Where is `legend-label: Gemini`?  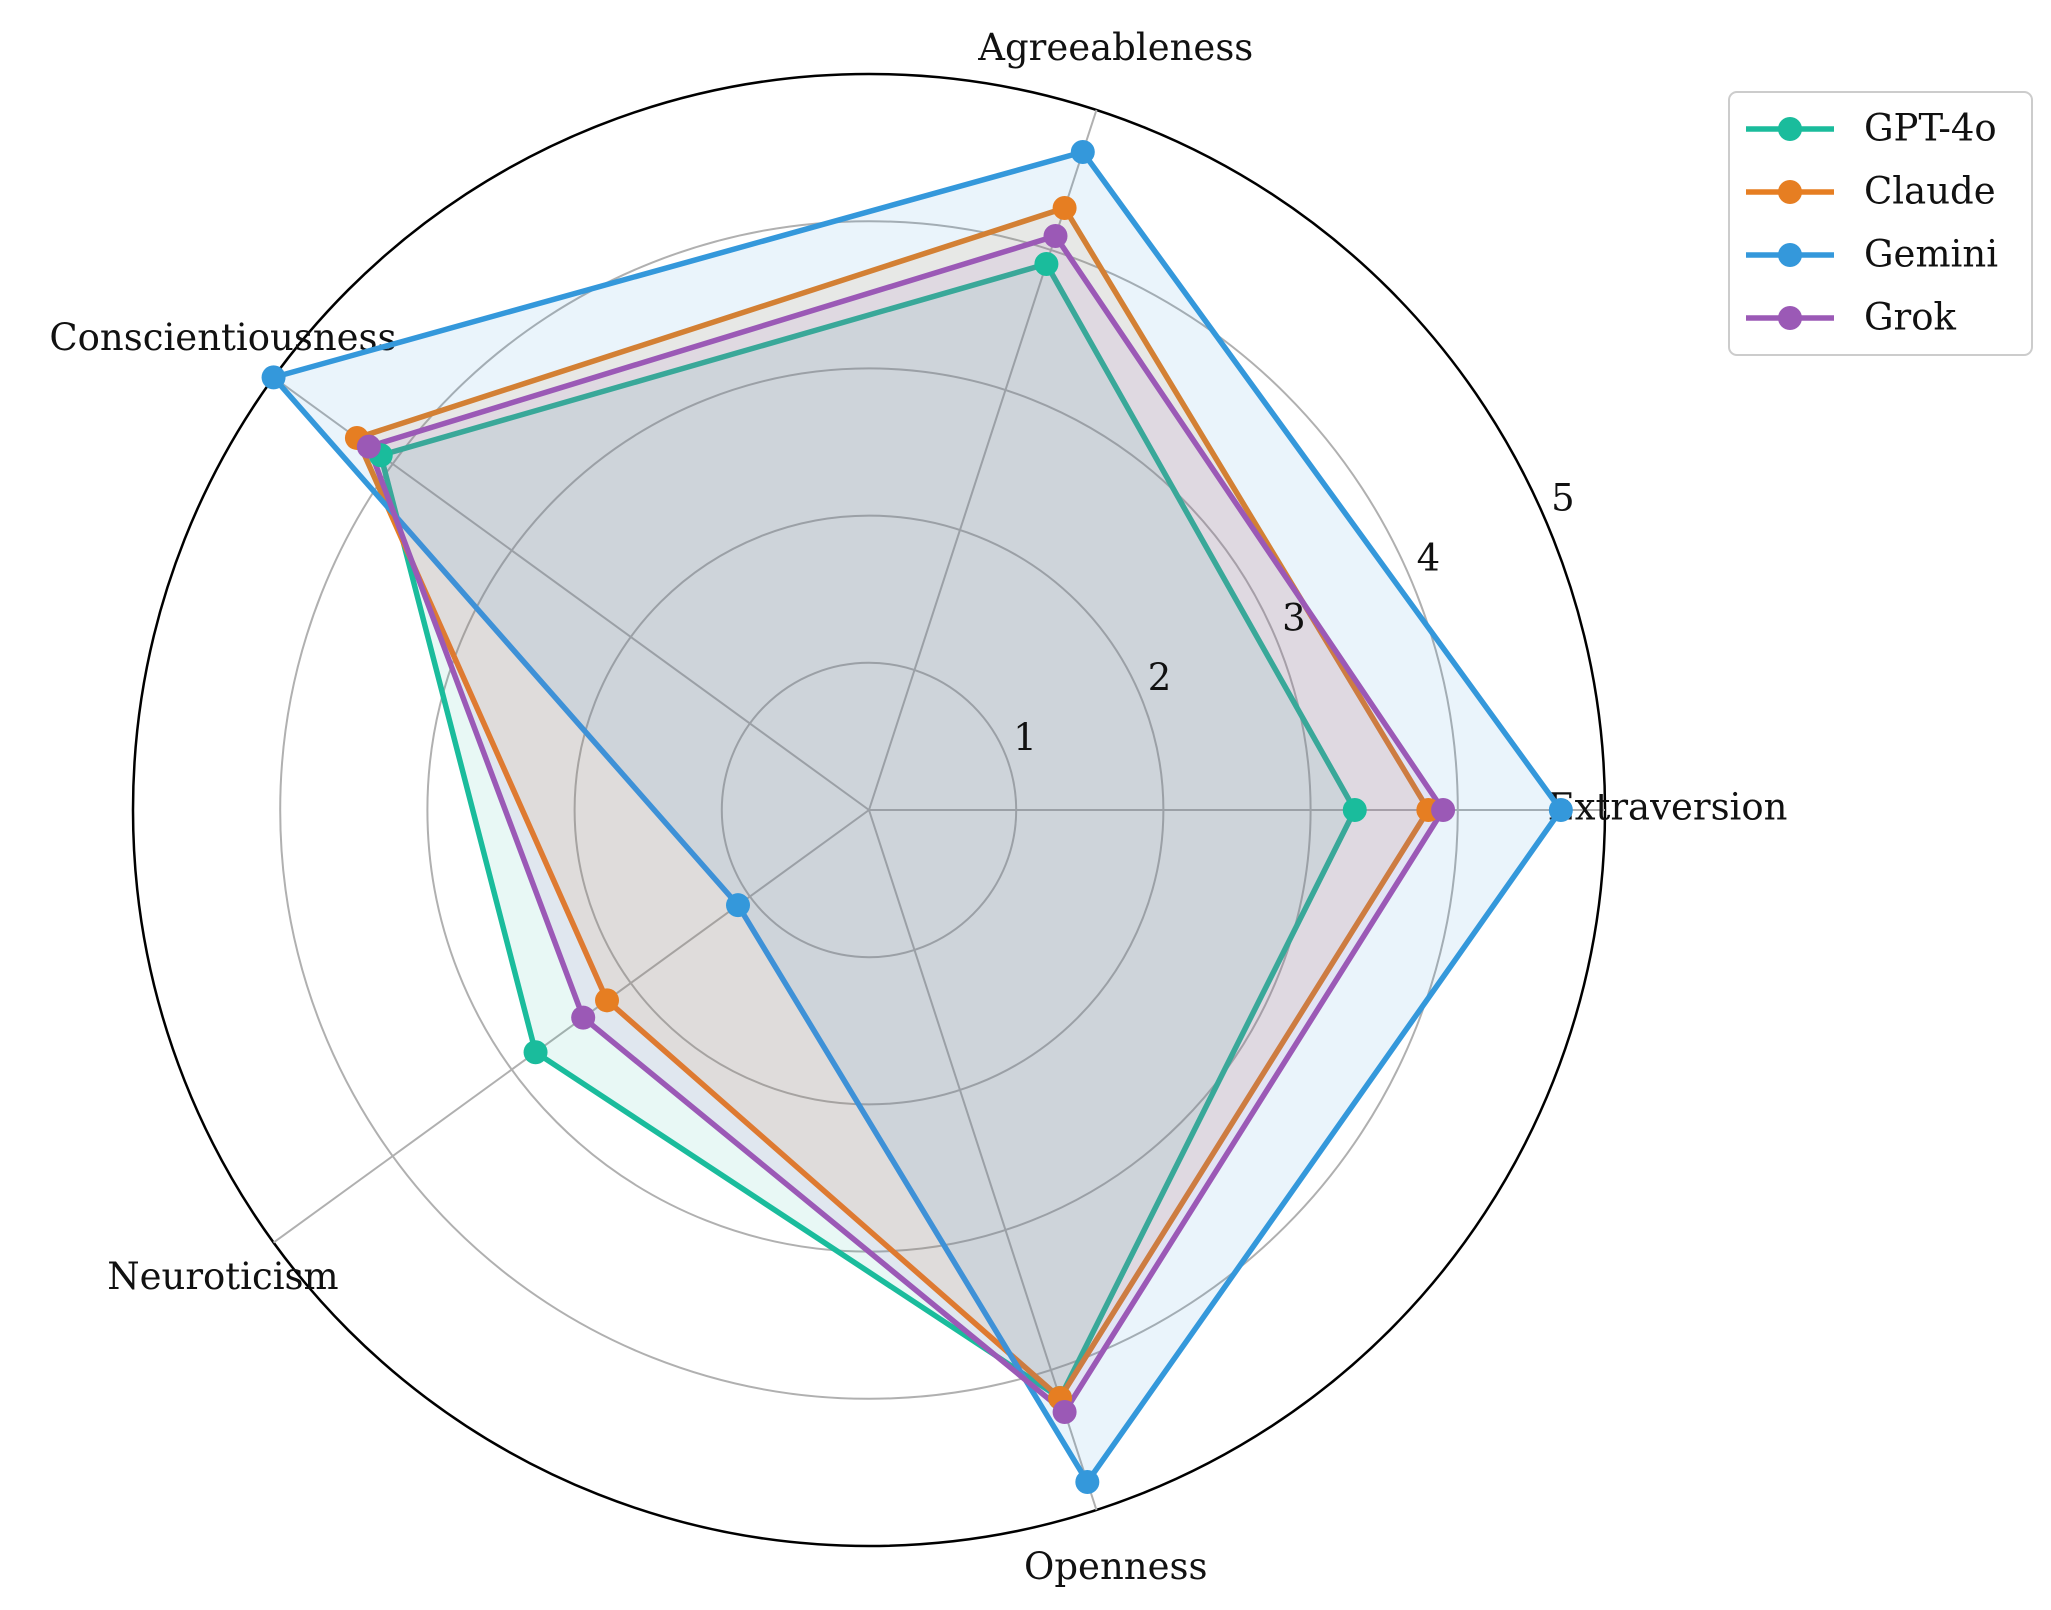 legend-label: Gemini is located at coordinates (1931, 254).